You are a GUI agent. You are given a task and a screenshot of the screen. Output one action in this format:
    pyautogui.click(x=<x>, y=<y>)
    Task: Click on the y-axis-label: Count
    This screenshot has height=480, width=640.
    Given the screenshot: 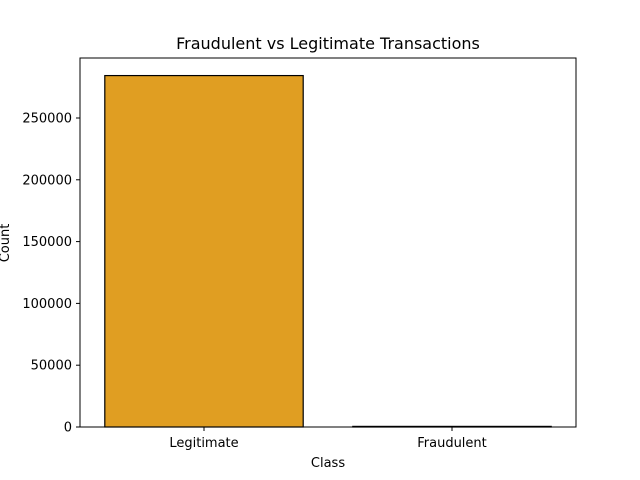 What is the action you would take?
    pyautogui.click(x=6, y=243)
    